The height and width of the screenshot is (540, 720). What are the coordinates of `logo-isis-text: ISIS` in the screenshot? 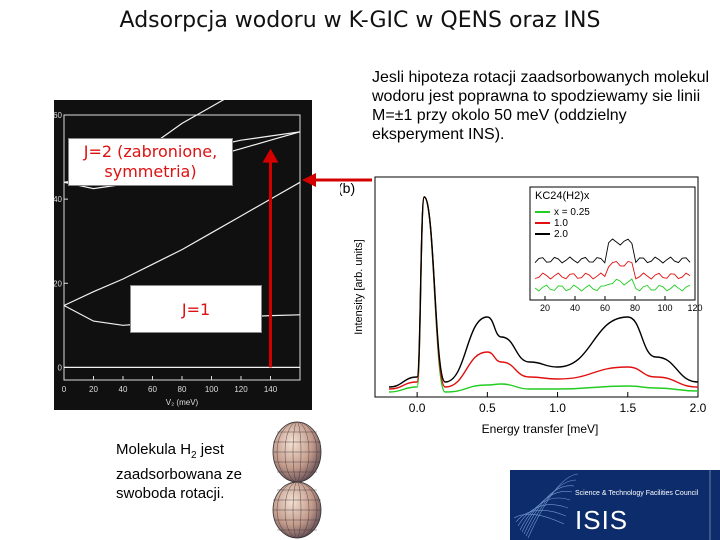 It's located at (602, 520).